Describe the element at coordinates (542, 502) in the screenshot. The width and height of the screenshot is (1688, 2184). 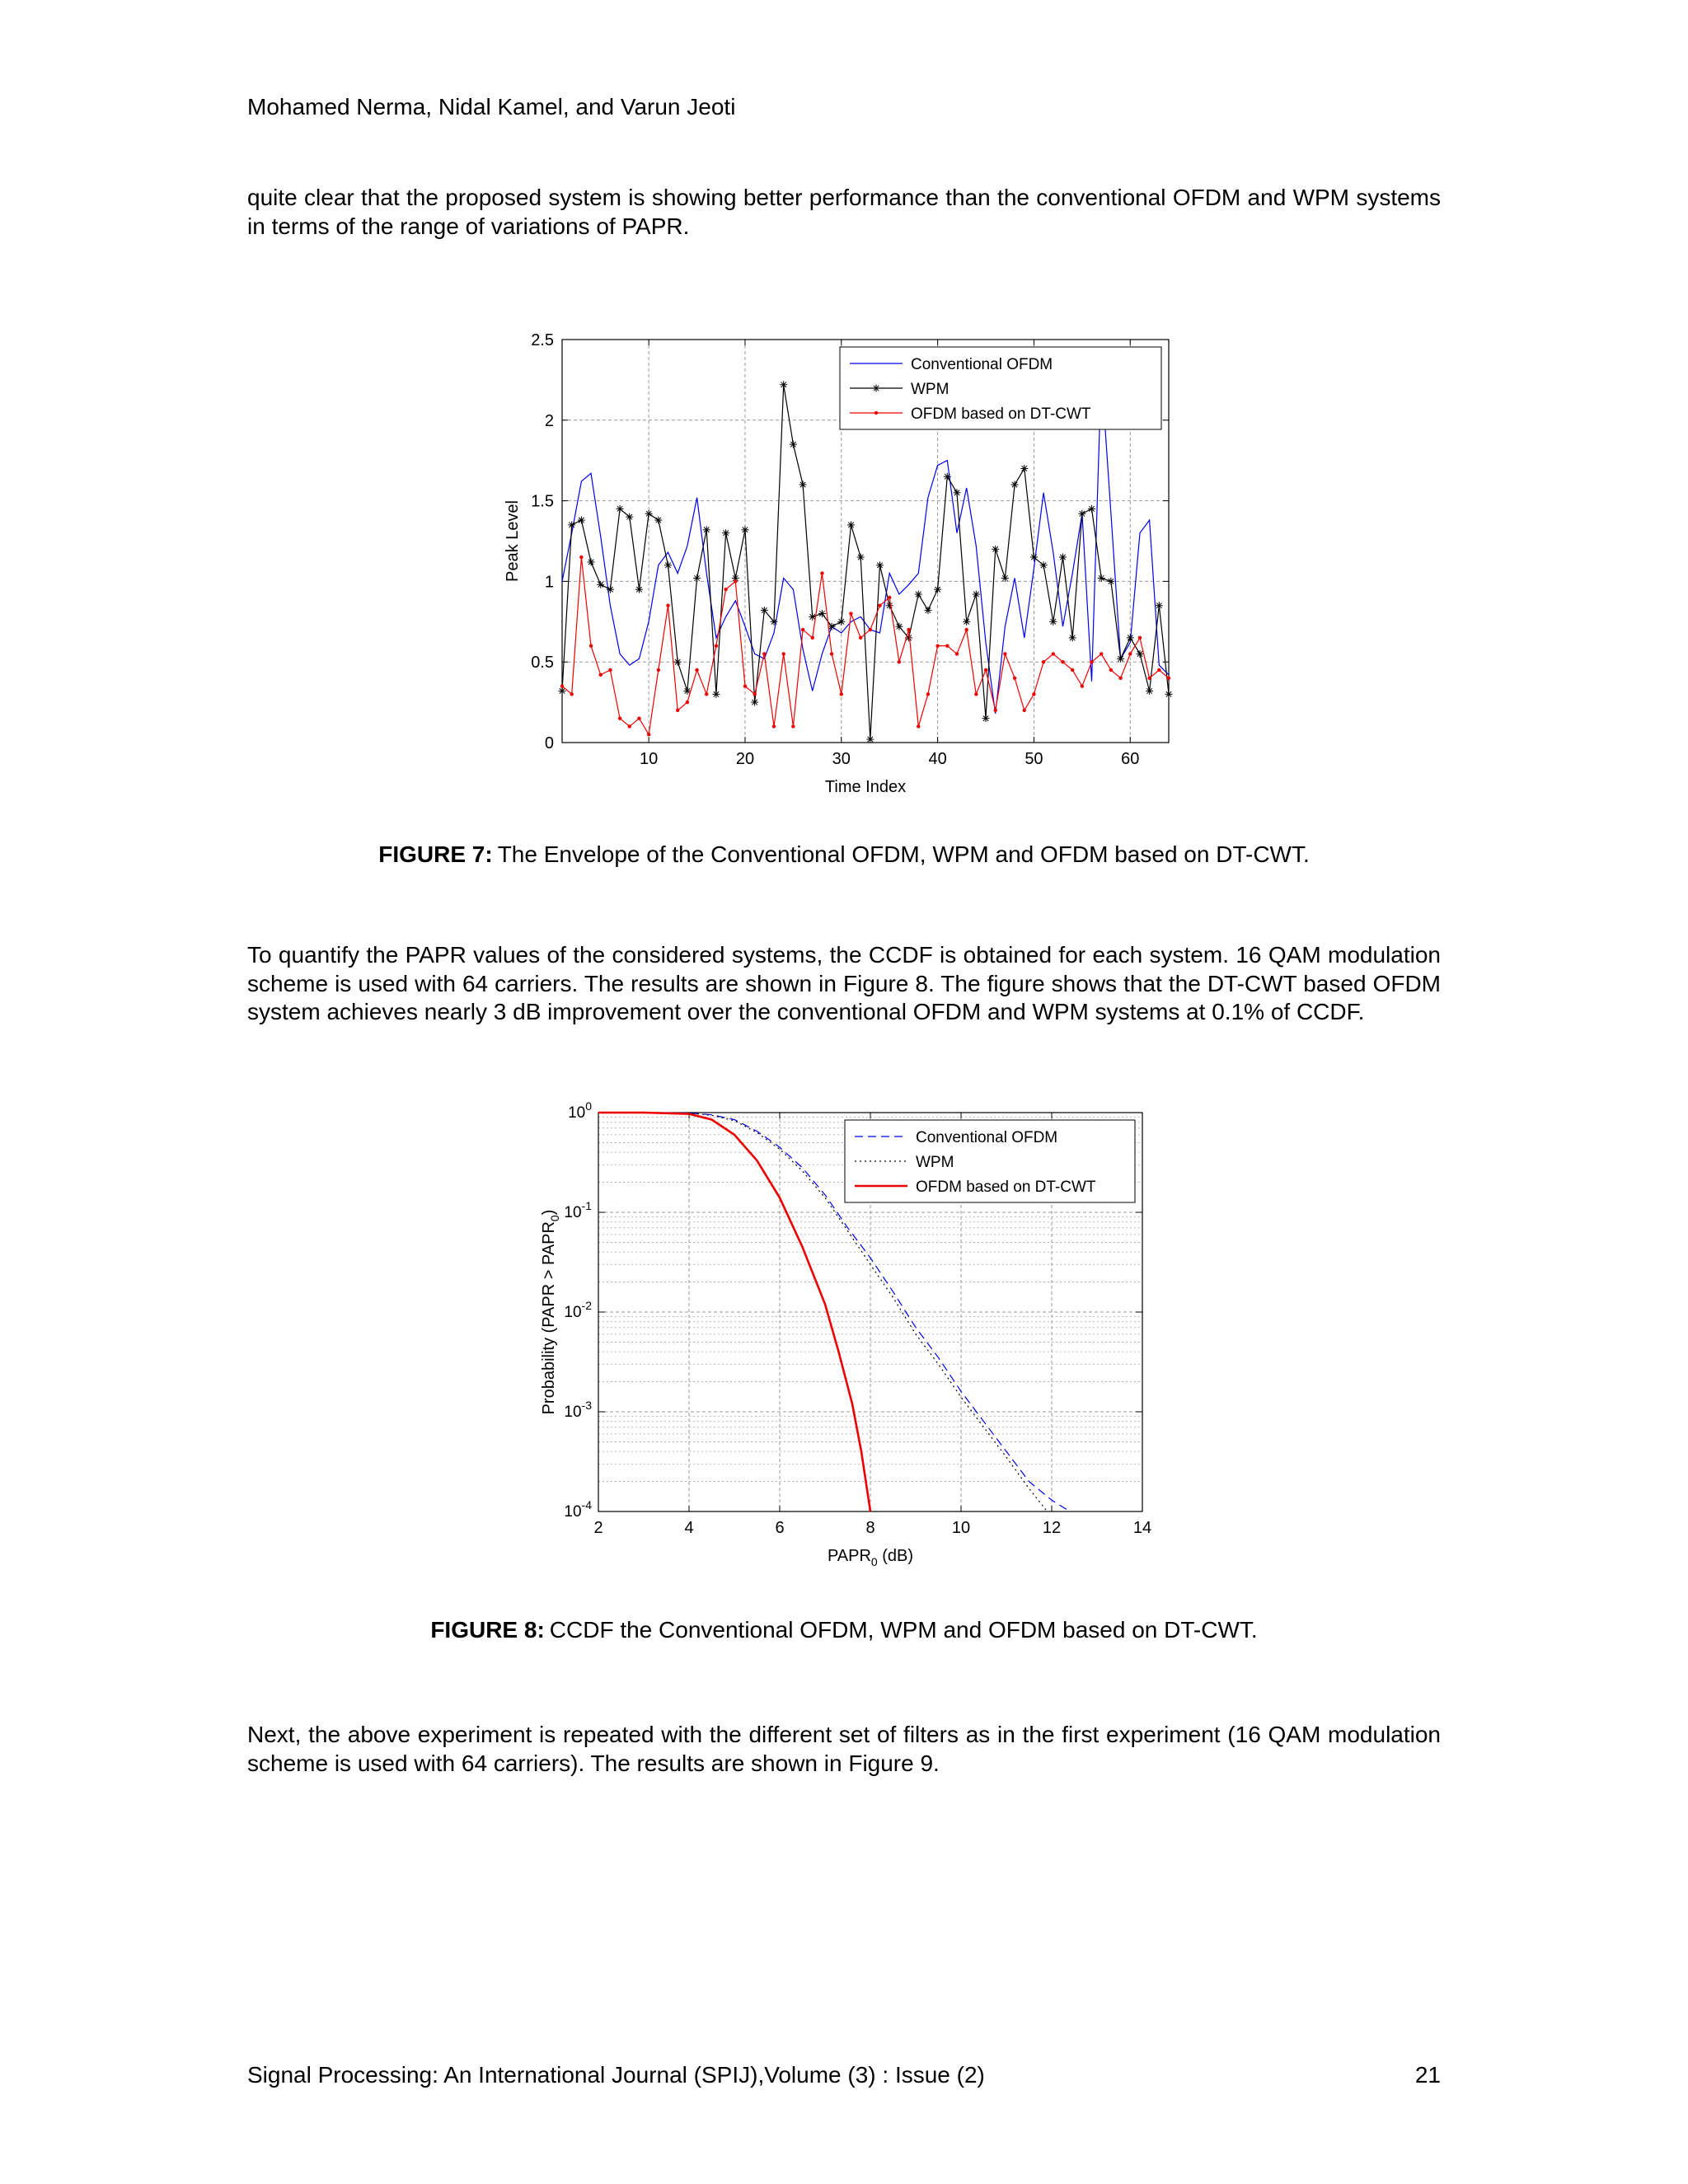
I see `svg-text: 1.5` at that location.